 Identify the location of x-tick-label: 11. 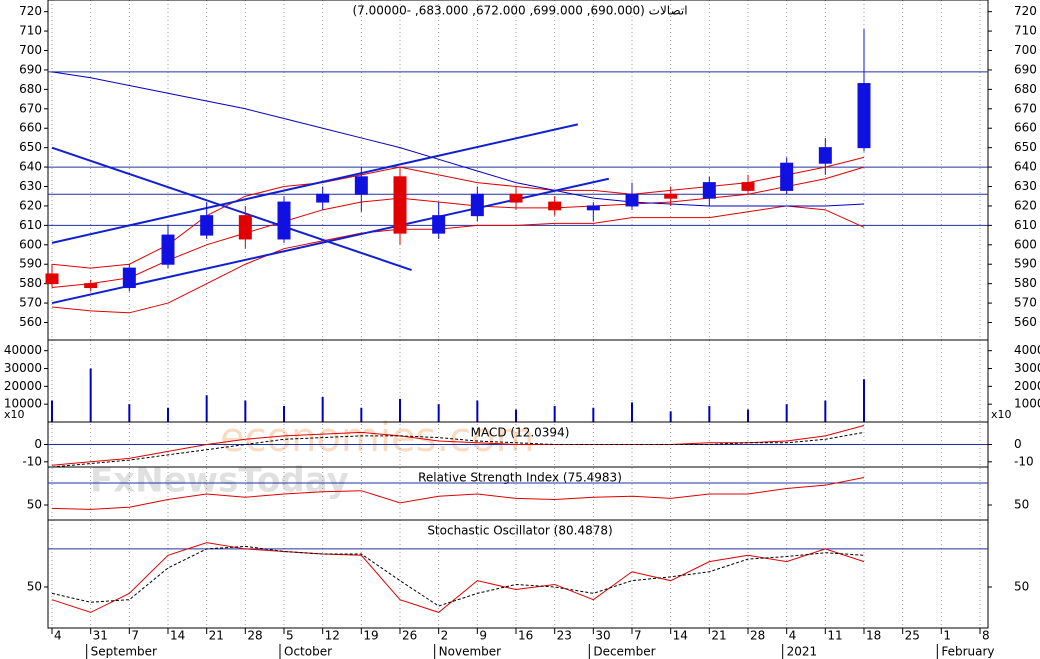
(834, 636).